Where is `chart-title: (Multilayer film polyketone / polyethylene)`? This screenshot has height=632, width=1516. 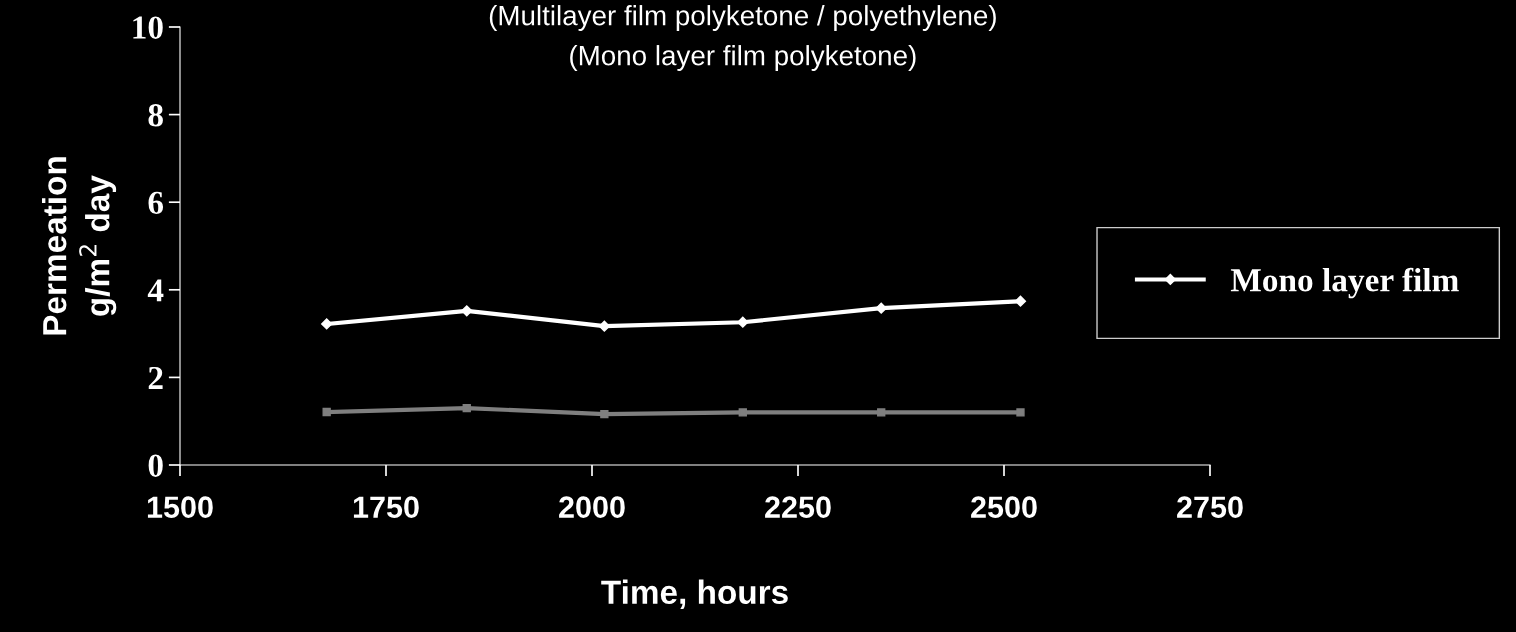 chart-title: (Multilayer film polyketone / polyethylene) is located at coordinates (742, 18).